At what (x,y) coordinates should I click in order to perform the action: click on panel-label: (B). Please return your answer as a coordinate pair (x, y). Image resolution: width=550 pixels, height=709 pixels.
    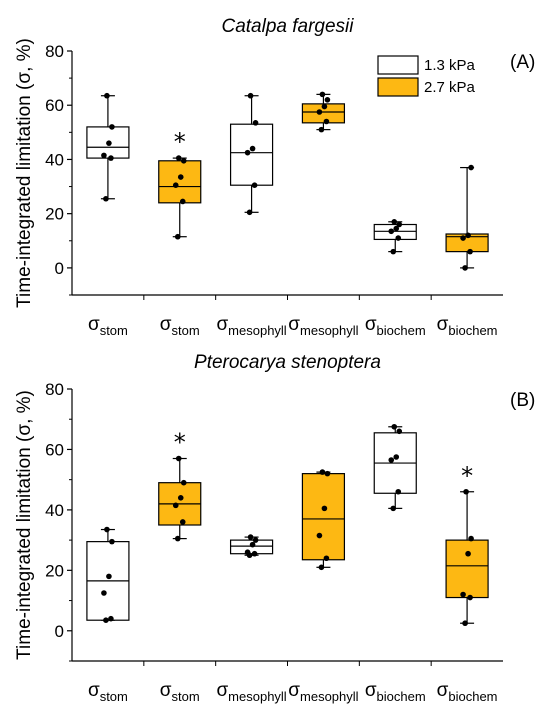
    Looking at the image, I should click on (522, 400).